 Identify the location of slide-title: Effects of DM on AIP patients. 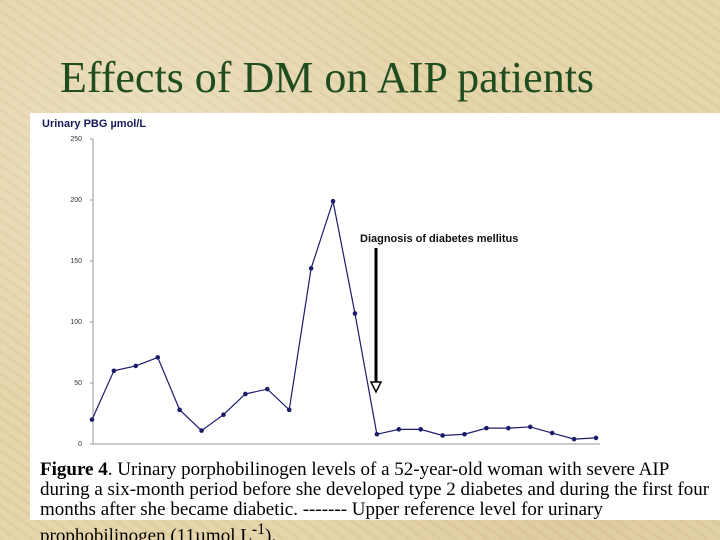
(327, 77).